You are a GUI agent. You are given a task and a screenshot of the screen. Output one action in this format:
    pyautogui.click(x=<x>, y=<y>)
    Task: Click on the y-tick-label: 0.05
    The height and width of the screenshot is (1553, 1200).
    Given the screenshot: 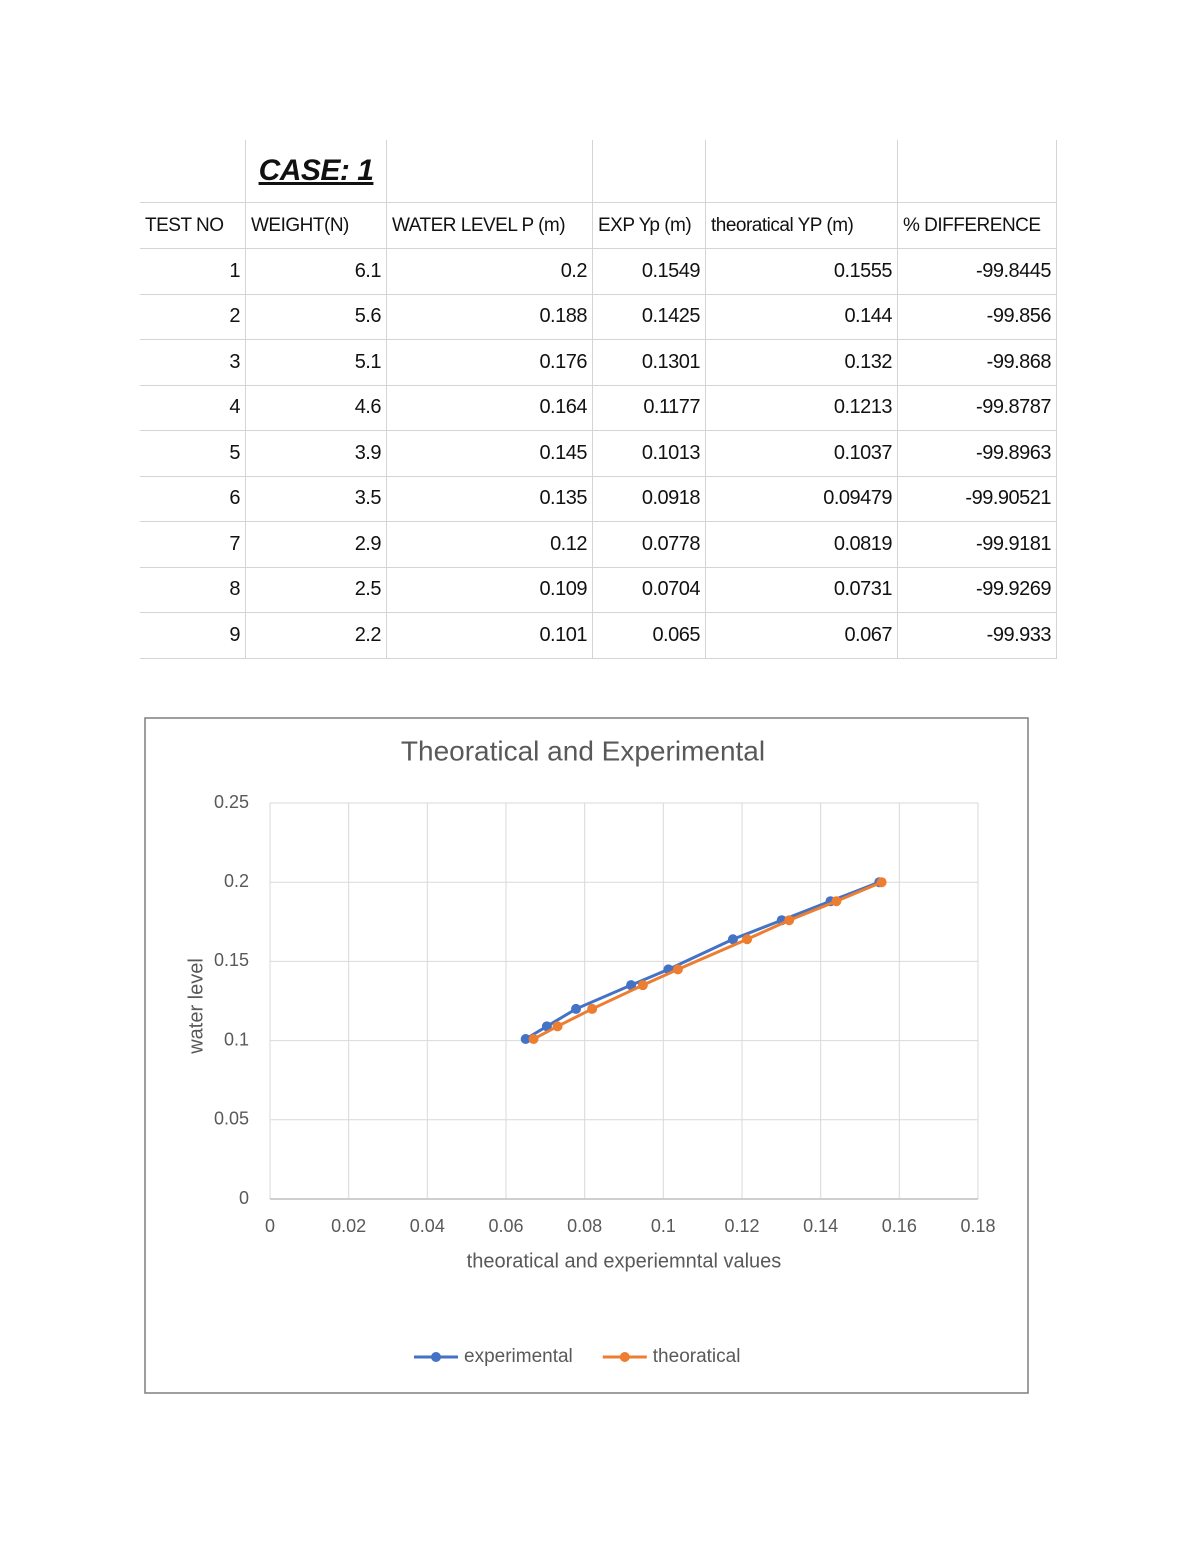 What is the action you would take?
    pyautogui.click(x=231, y=1119)
    